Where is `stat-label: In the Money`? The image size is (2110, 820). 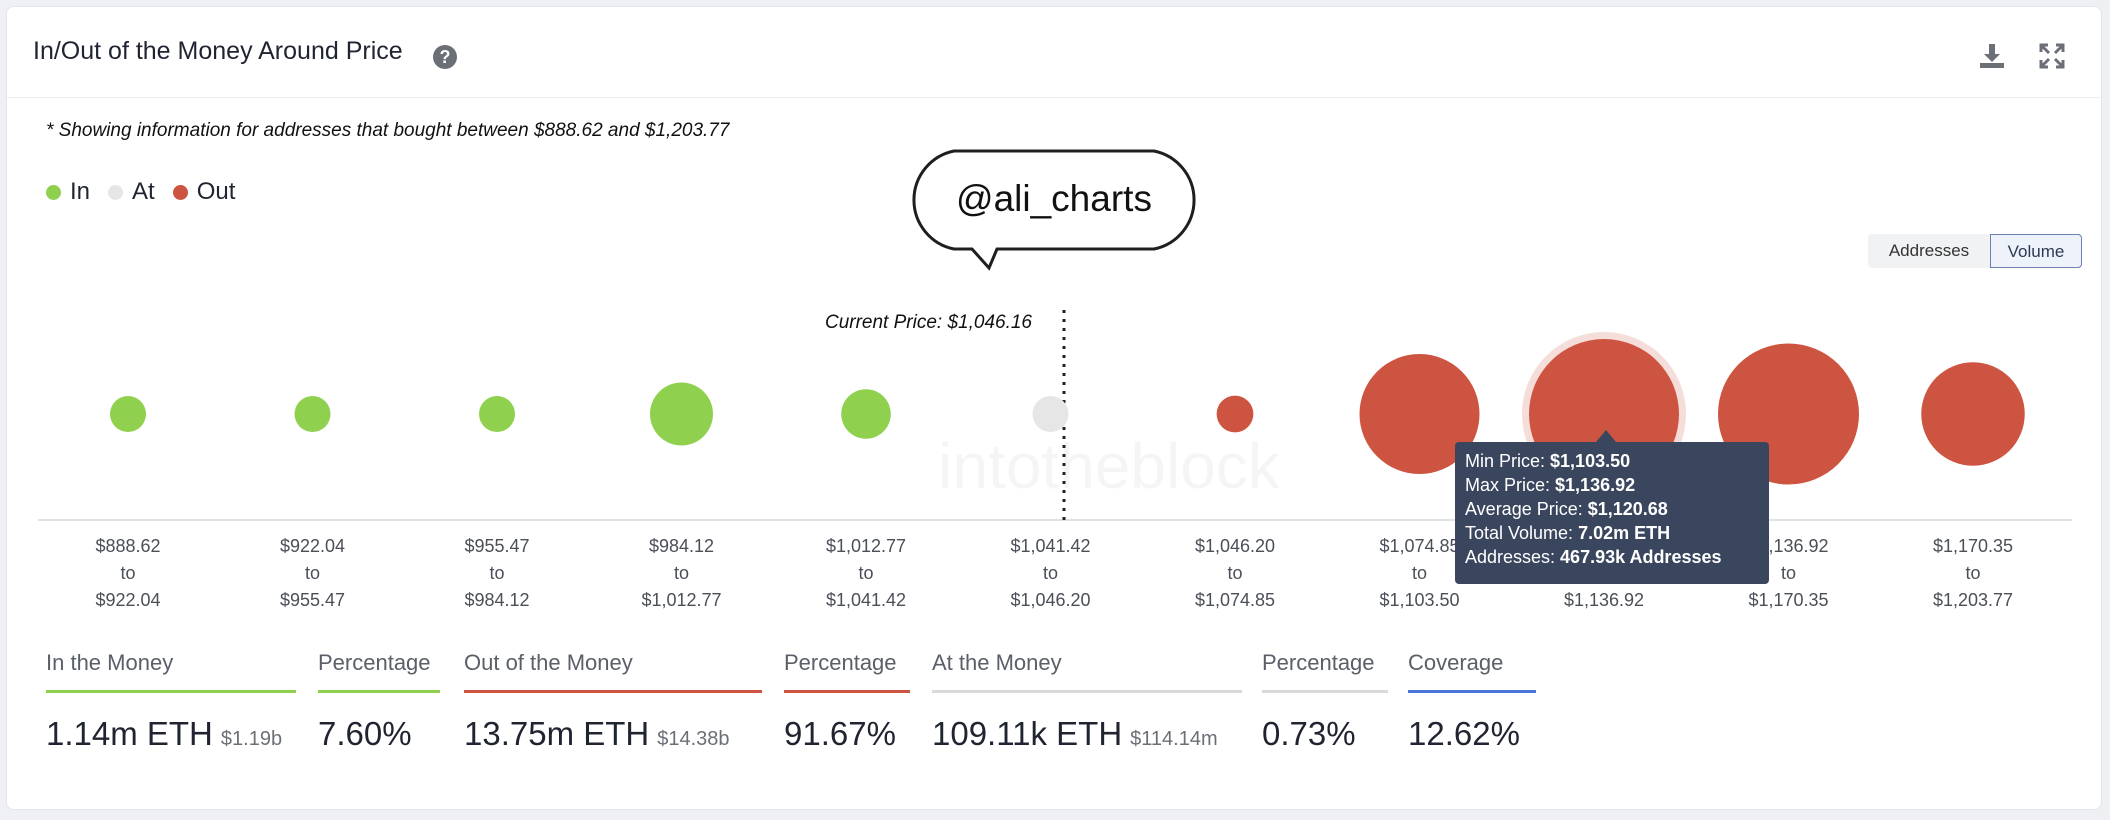 stat-label: In the Money is located at coordinates (110, 662).